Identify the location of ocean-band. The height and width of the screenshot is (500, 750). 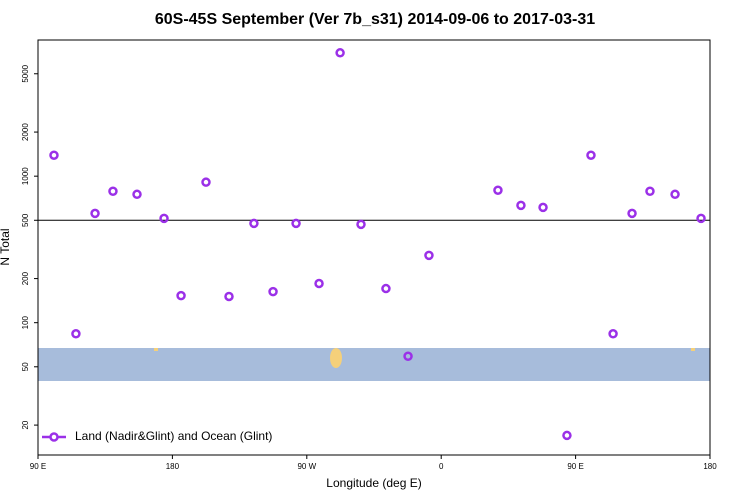
(374, 364).